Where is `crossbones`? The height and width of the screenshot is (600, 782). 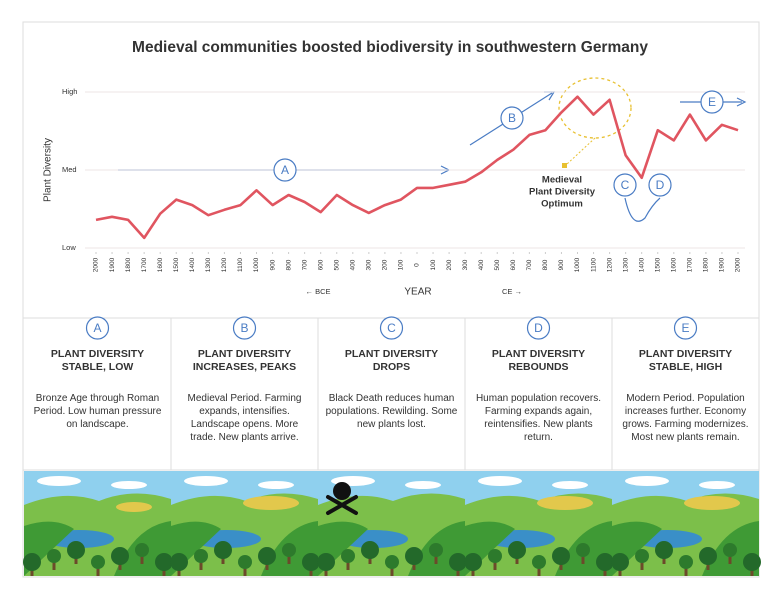
crossbones is located at coordinates (342, 505).